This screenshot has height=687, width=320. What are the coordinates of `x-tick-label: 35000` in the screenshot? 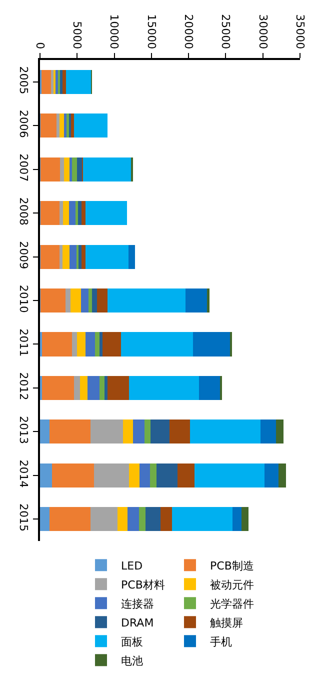 It's located at (299, 32).